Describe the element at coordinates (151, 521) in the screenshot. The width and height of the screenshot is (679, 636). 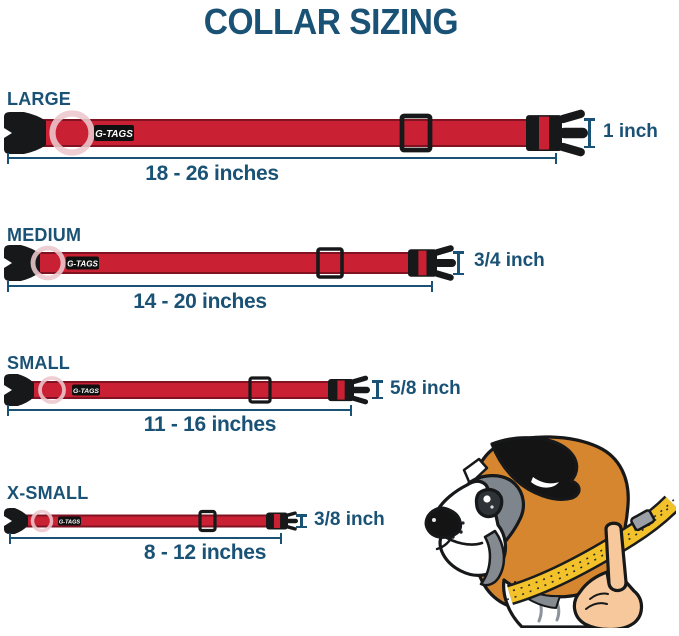
I see `collar-graphic-xsmall: G-TAGS` at that location.